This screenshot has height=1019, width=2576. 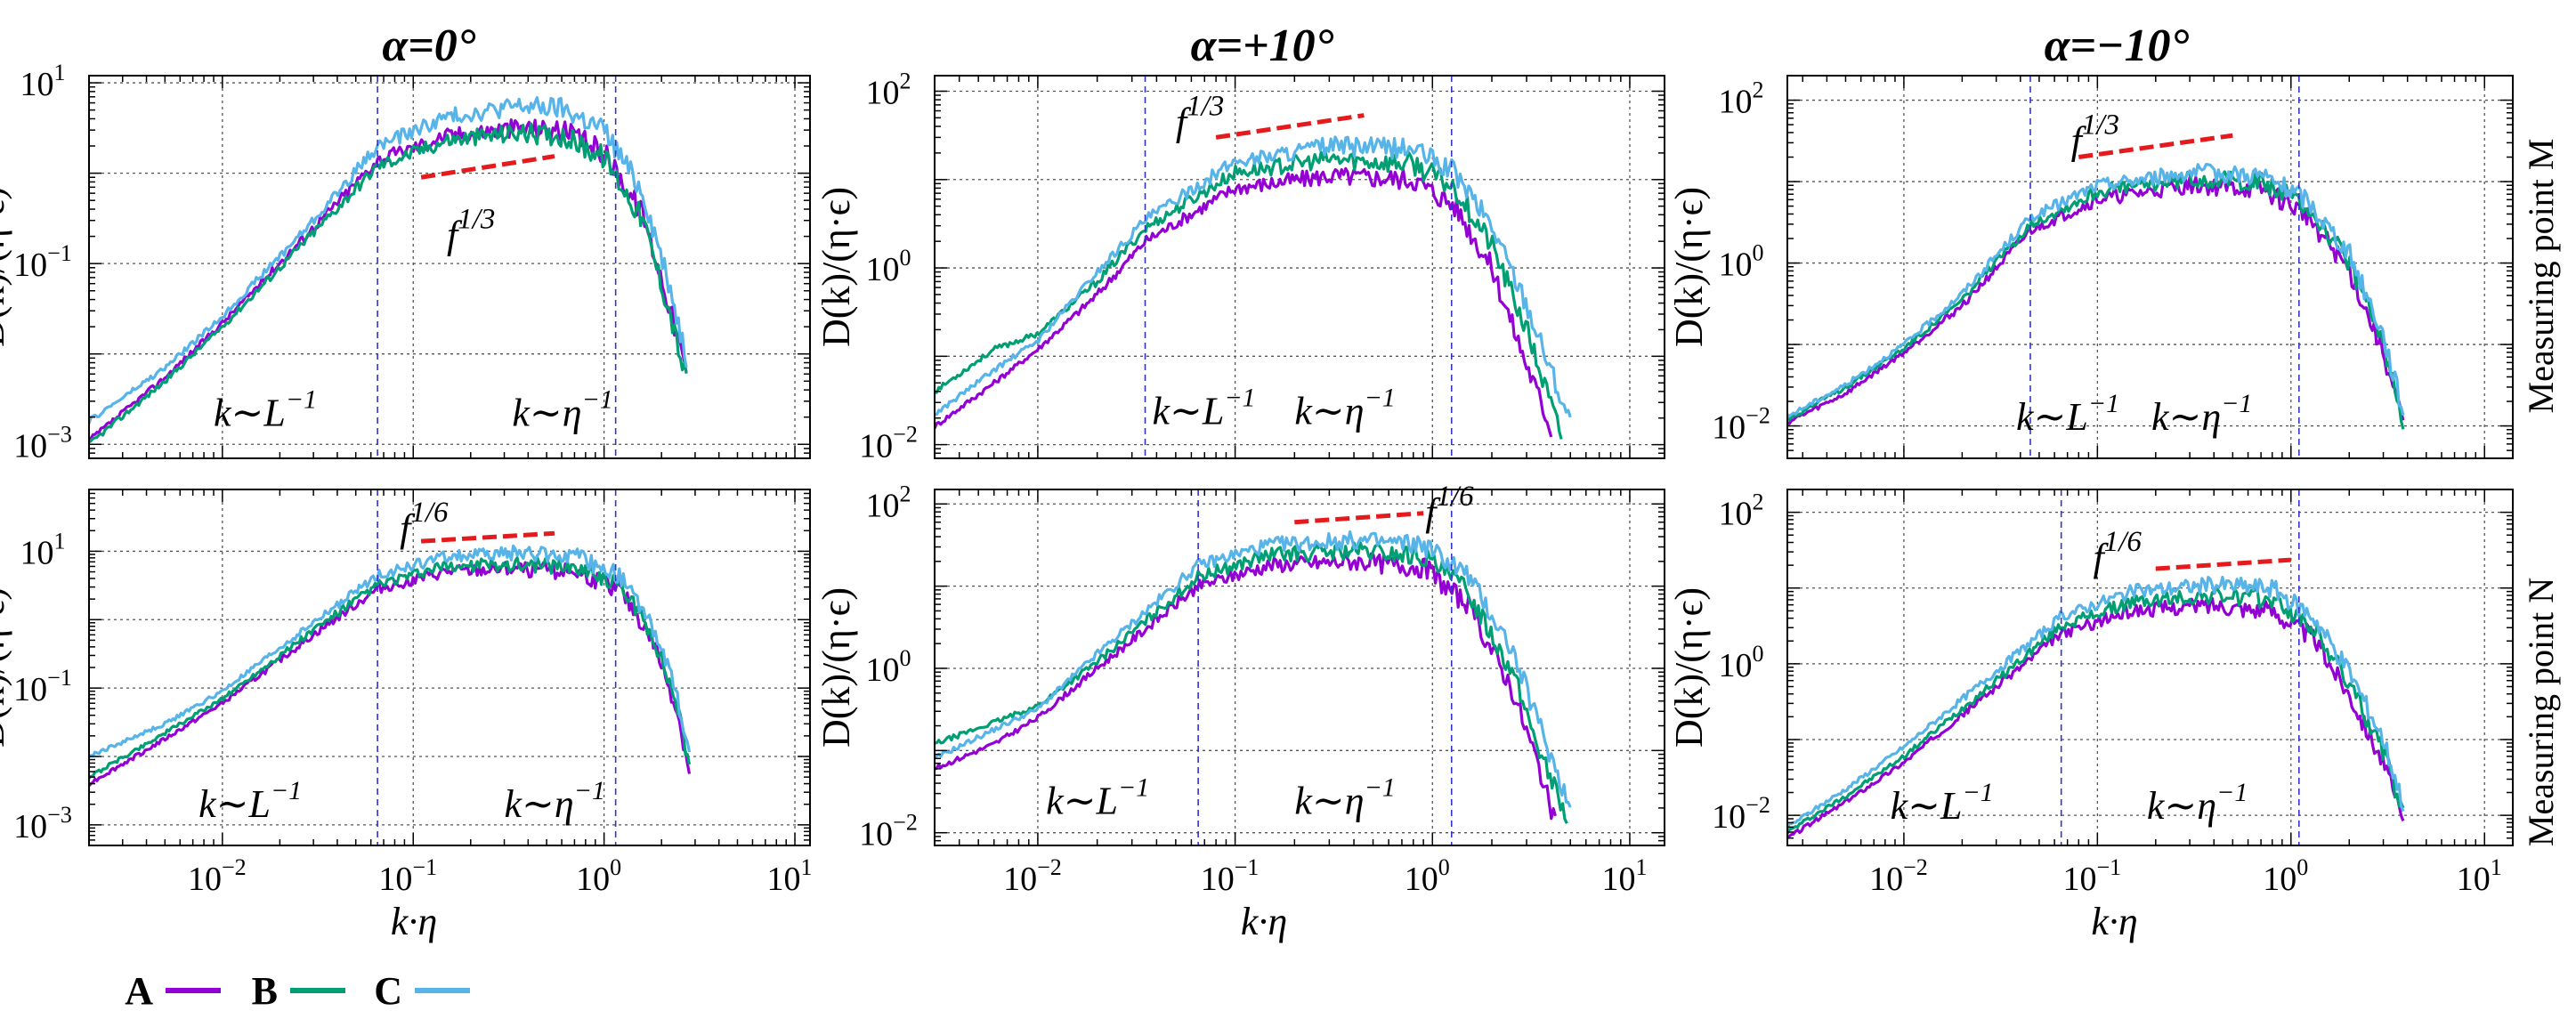 I want to click on x-tick-label: 10⁰, so click(x=598, y=876).